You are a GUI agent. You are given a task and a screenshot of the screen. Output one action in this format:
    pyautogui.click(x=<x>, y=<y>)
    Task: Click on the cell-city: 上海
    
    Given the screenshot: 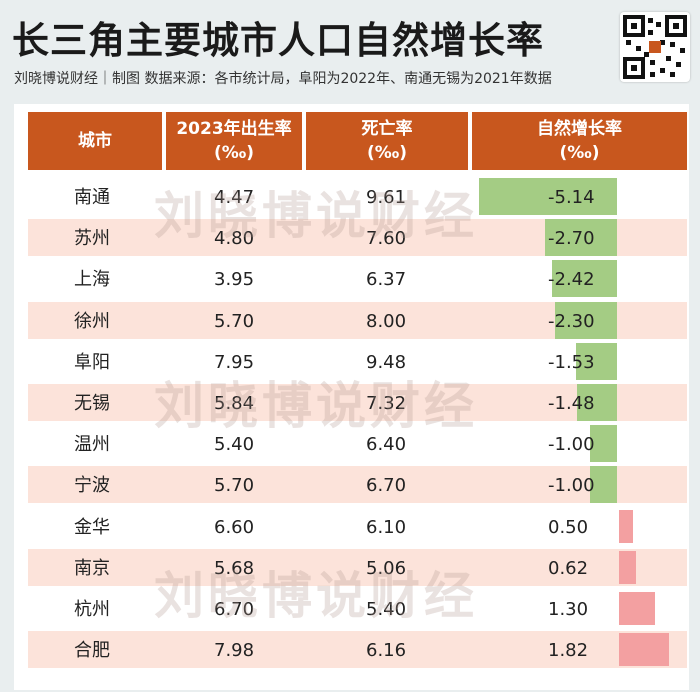 What is the action you would take?
    pyautogui.click(x=92, y=280)
    